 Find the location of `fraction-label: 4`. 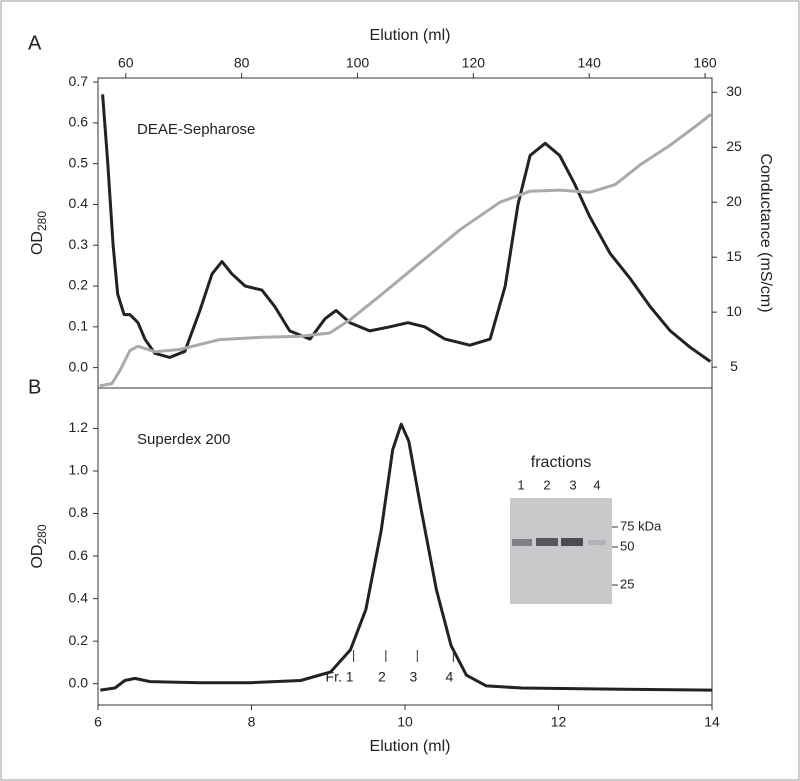

fraction-label: 4 is located at coordinates (450, 677).